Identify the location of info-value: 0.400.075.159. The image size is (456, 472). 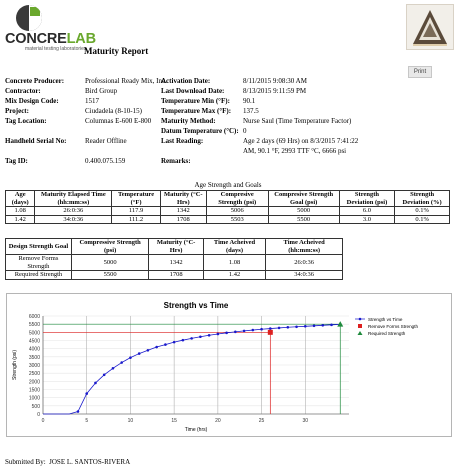
(105, 161).